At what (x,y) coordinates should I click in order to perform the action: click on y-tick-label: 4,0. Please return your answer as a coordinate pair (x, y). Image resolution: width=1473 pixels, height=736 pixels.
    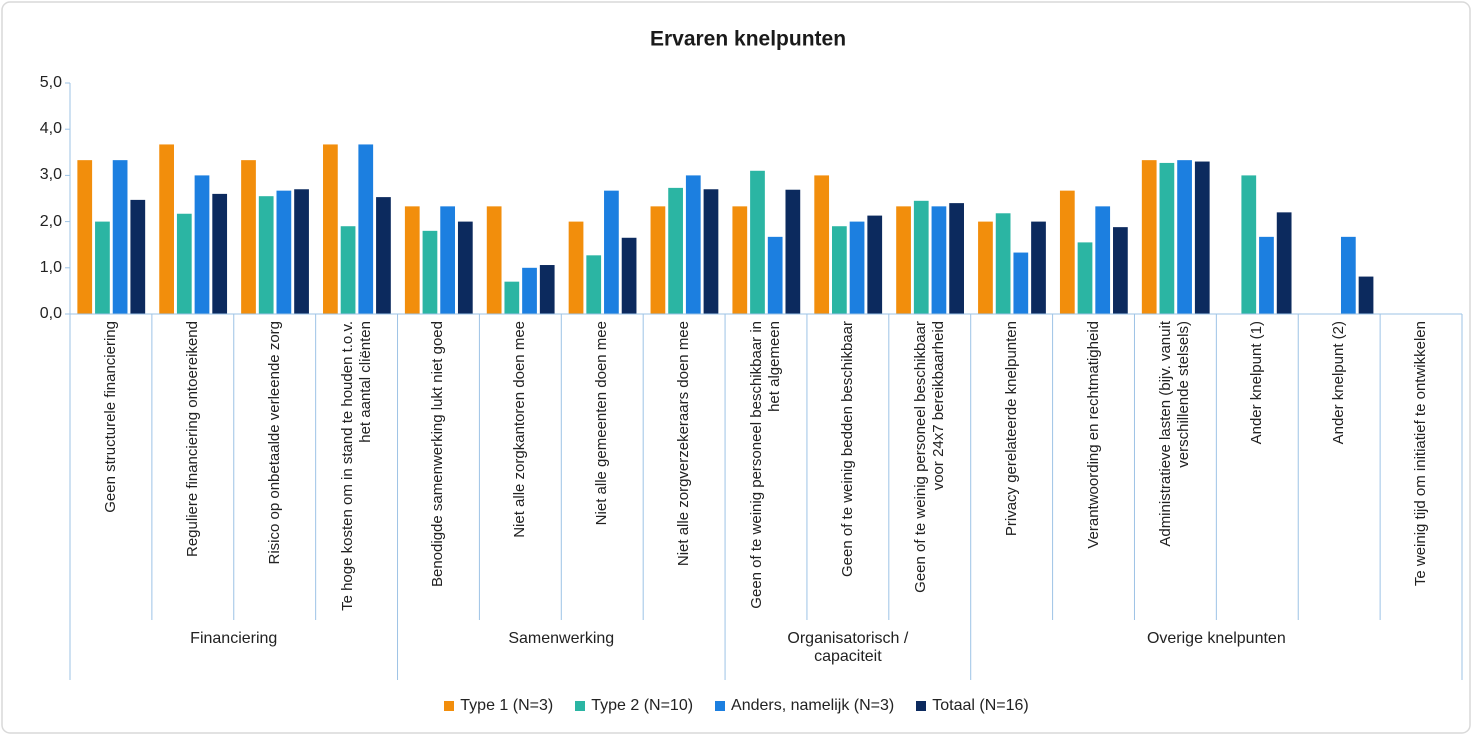
    Looking at the image, I should click on (50, 129).